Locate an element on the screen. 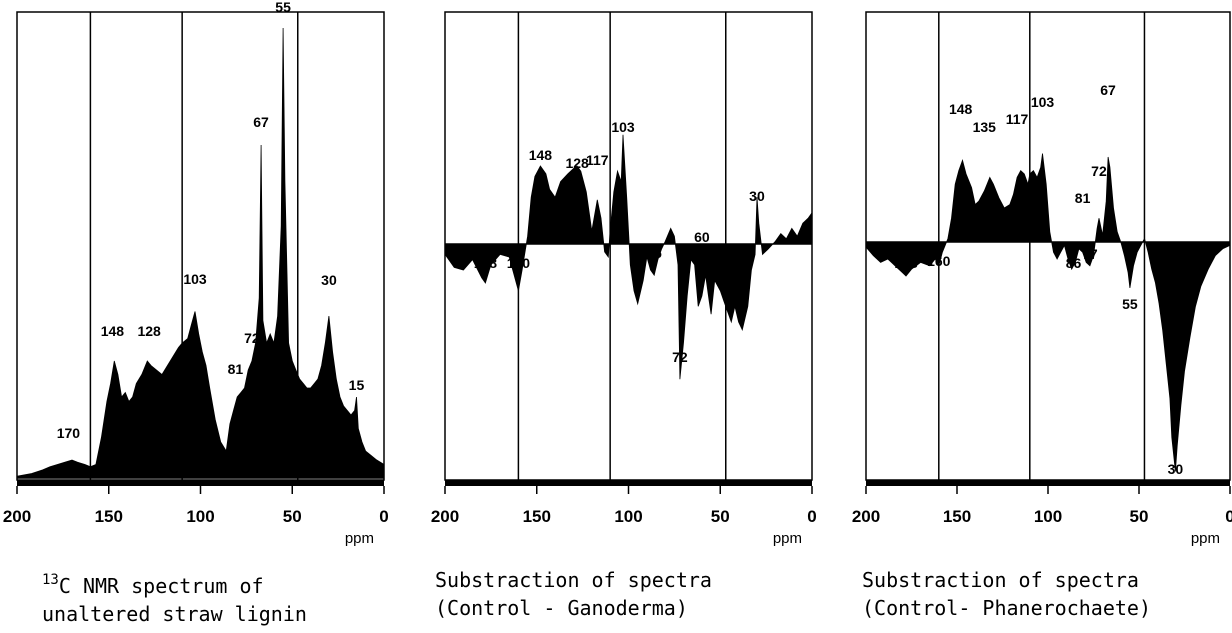  peak-label: 60 is located at coordinates (702, 237).